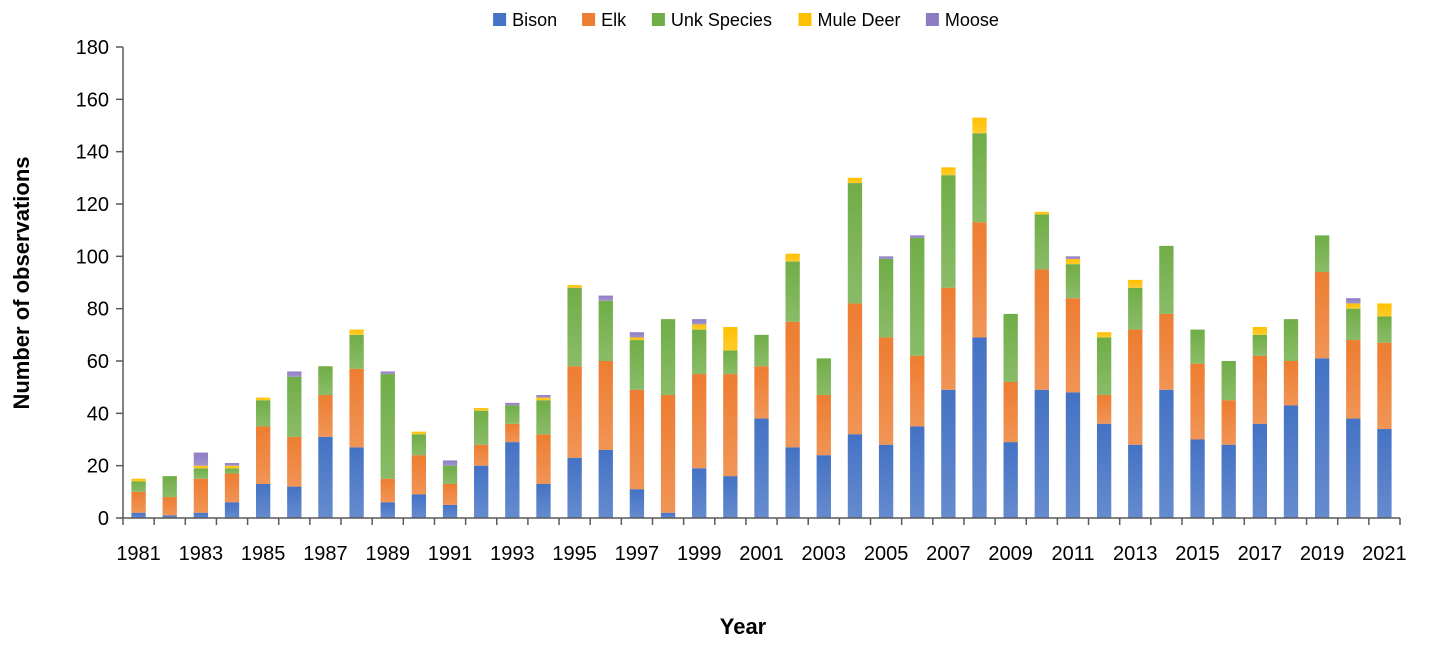  I want to click on x-tick-label: 2009, so click(1010, 554).